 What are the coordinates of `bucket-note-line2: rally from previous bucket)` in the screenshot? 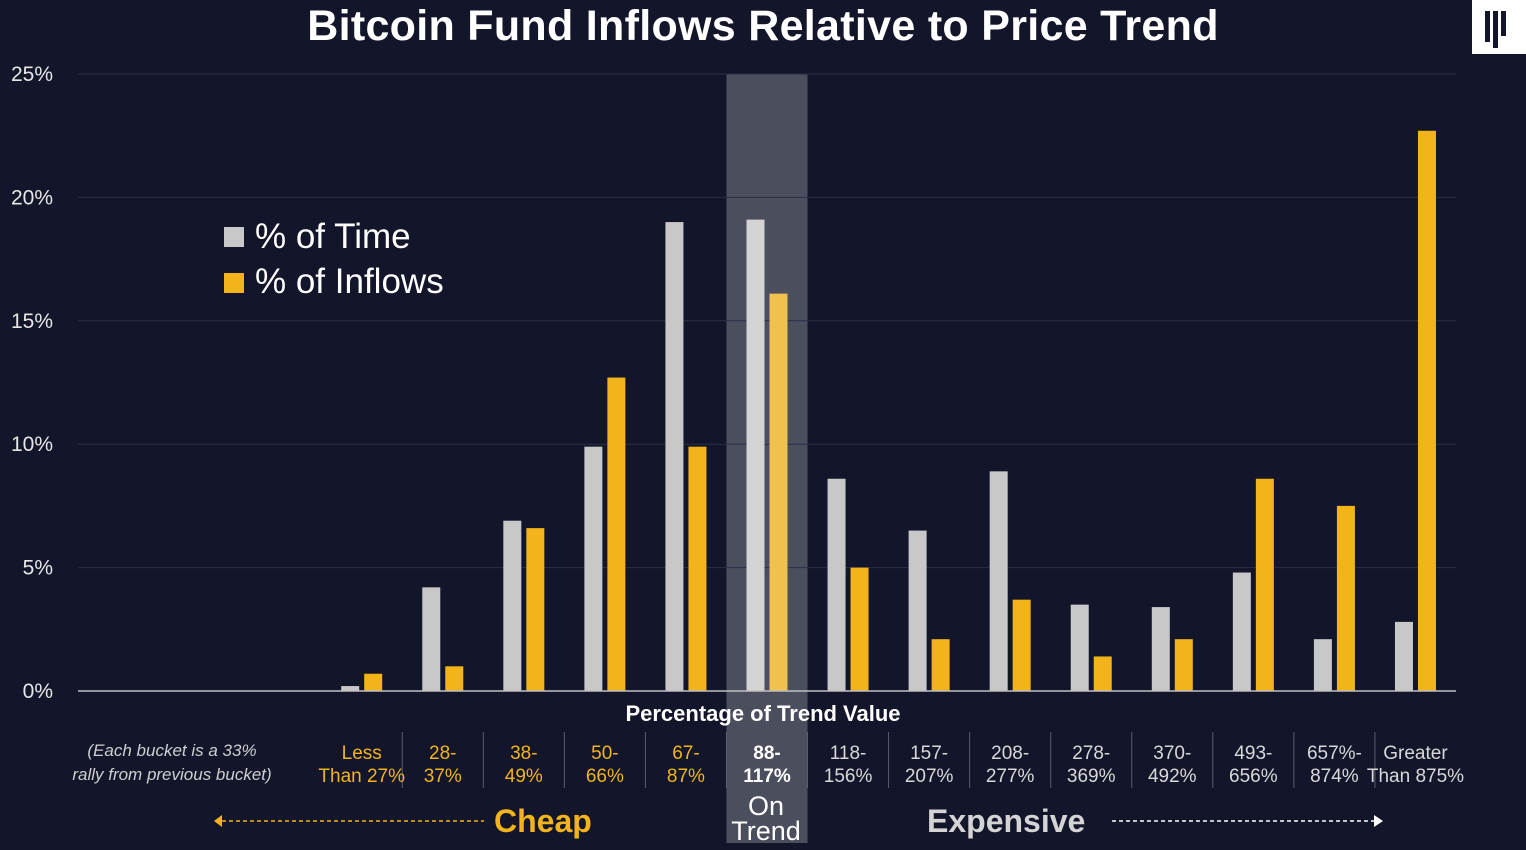 It's located at (171, 774).